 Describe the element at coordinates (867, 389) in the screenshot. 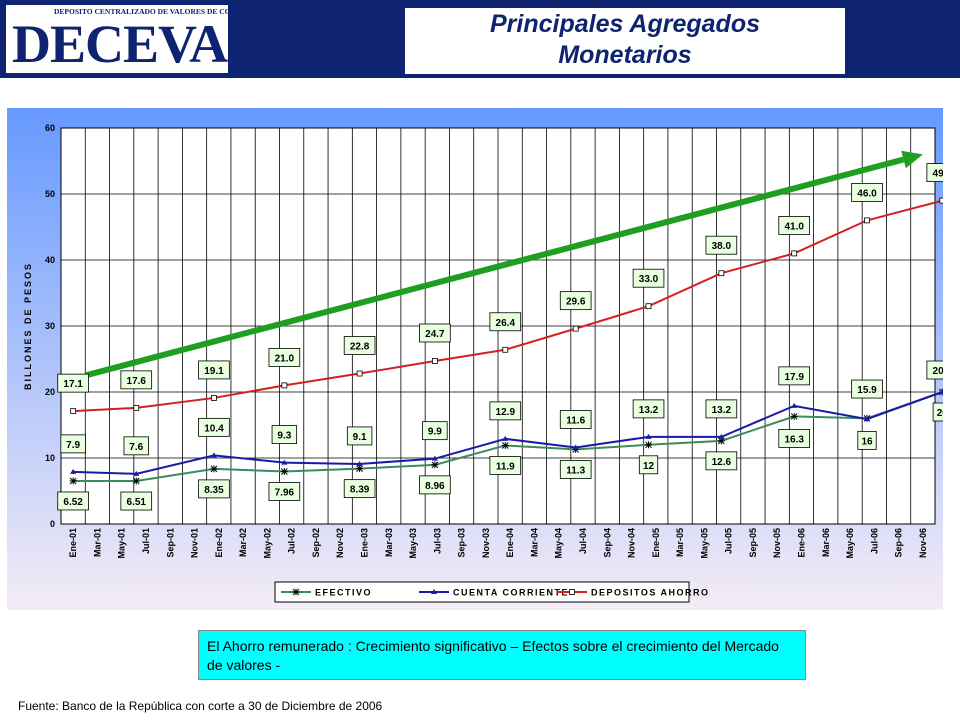

I see `data-label: 15.9` at that location.